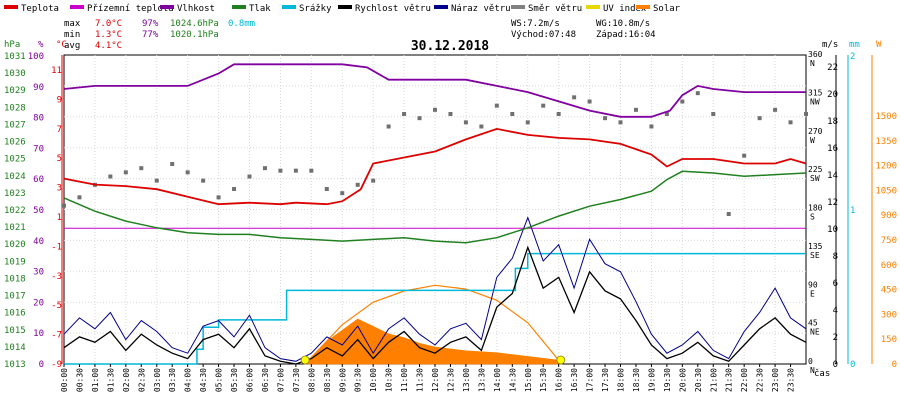  What do you see at coordinates (72, 35) in the screenshot?
I see `stat-min-label: min` at bounding box center [72, 35].